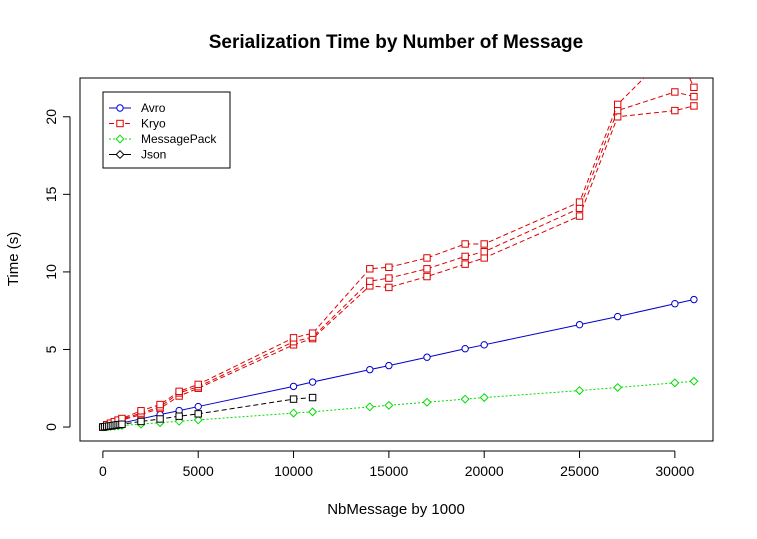  What do you see at coordinates (51, 272) in the screenshot?
I see `y-tick-label: 10` at bounding box center [51, 272].